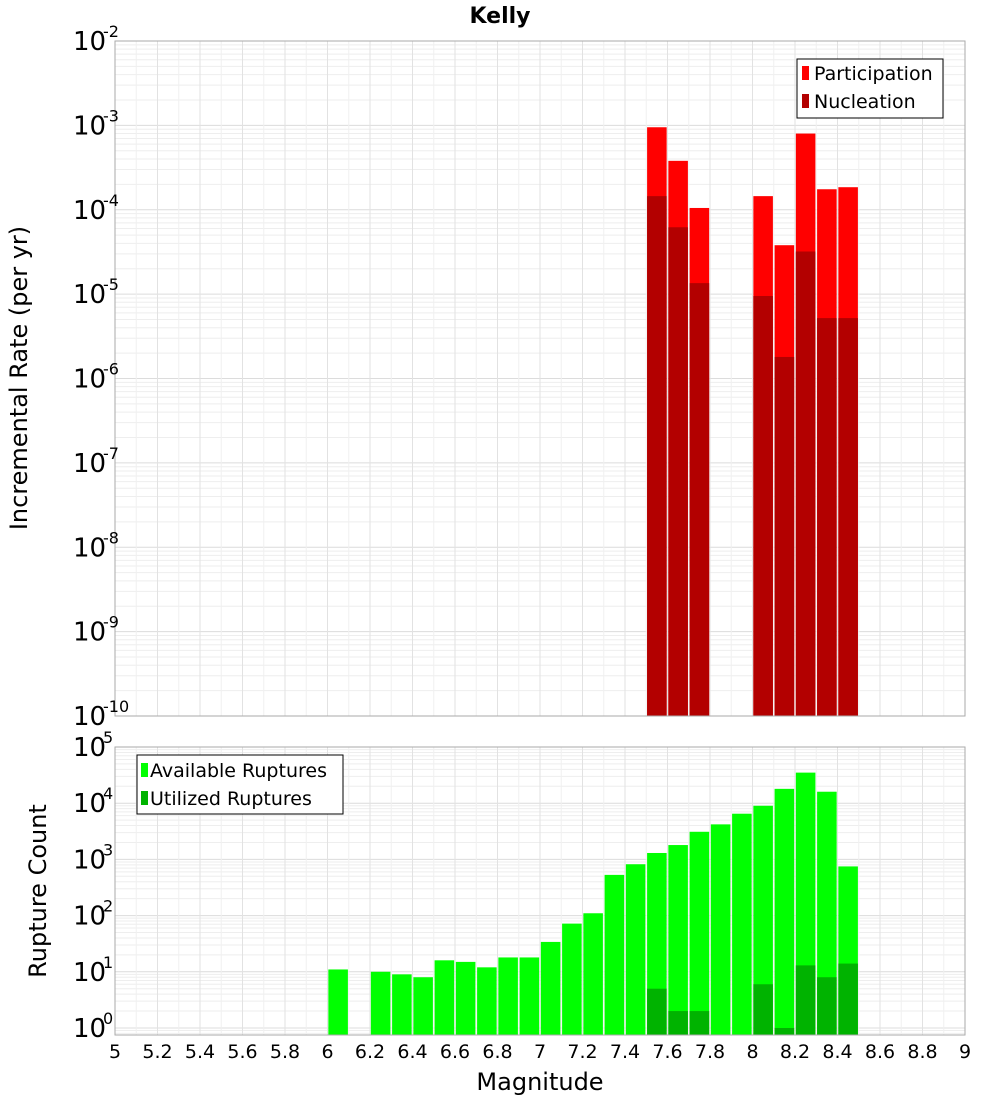 This screenshot has height=1100, width=1000. What do you see at coordinates (108, 849) in the screenshot?
I see `y-tick-exponent: 3` at bounding box center [108, 849].